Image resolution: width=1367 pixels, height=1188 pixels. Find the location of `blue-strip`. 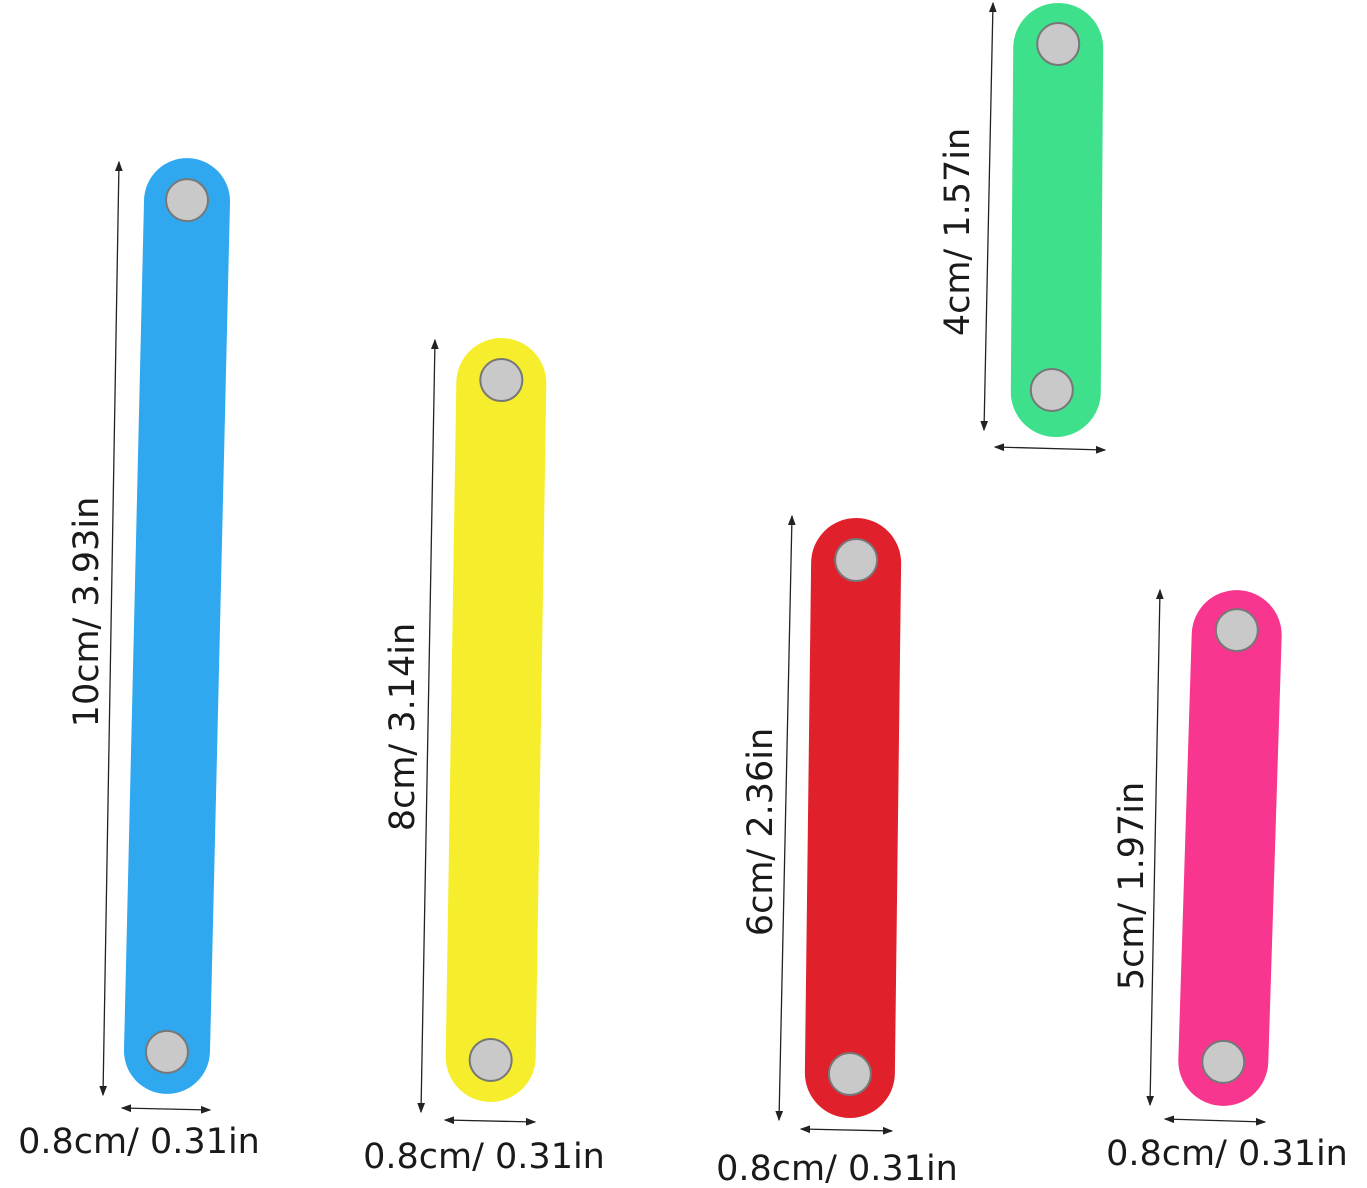

blue-strip is located at coordinates (177, 626).